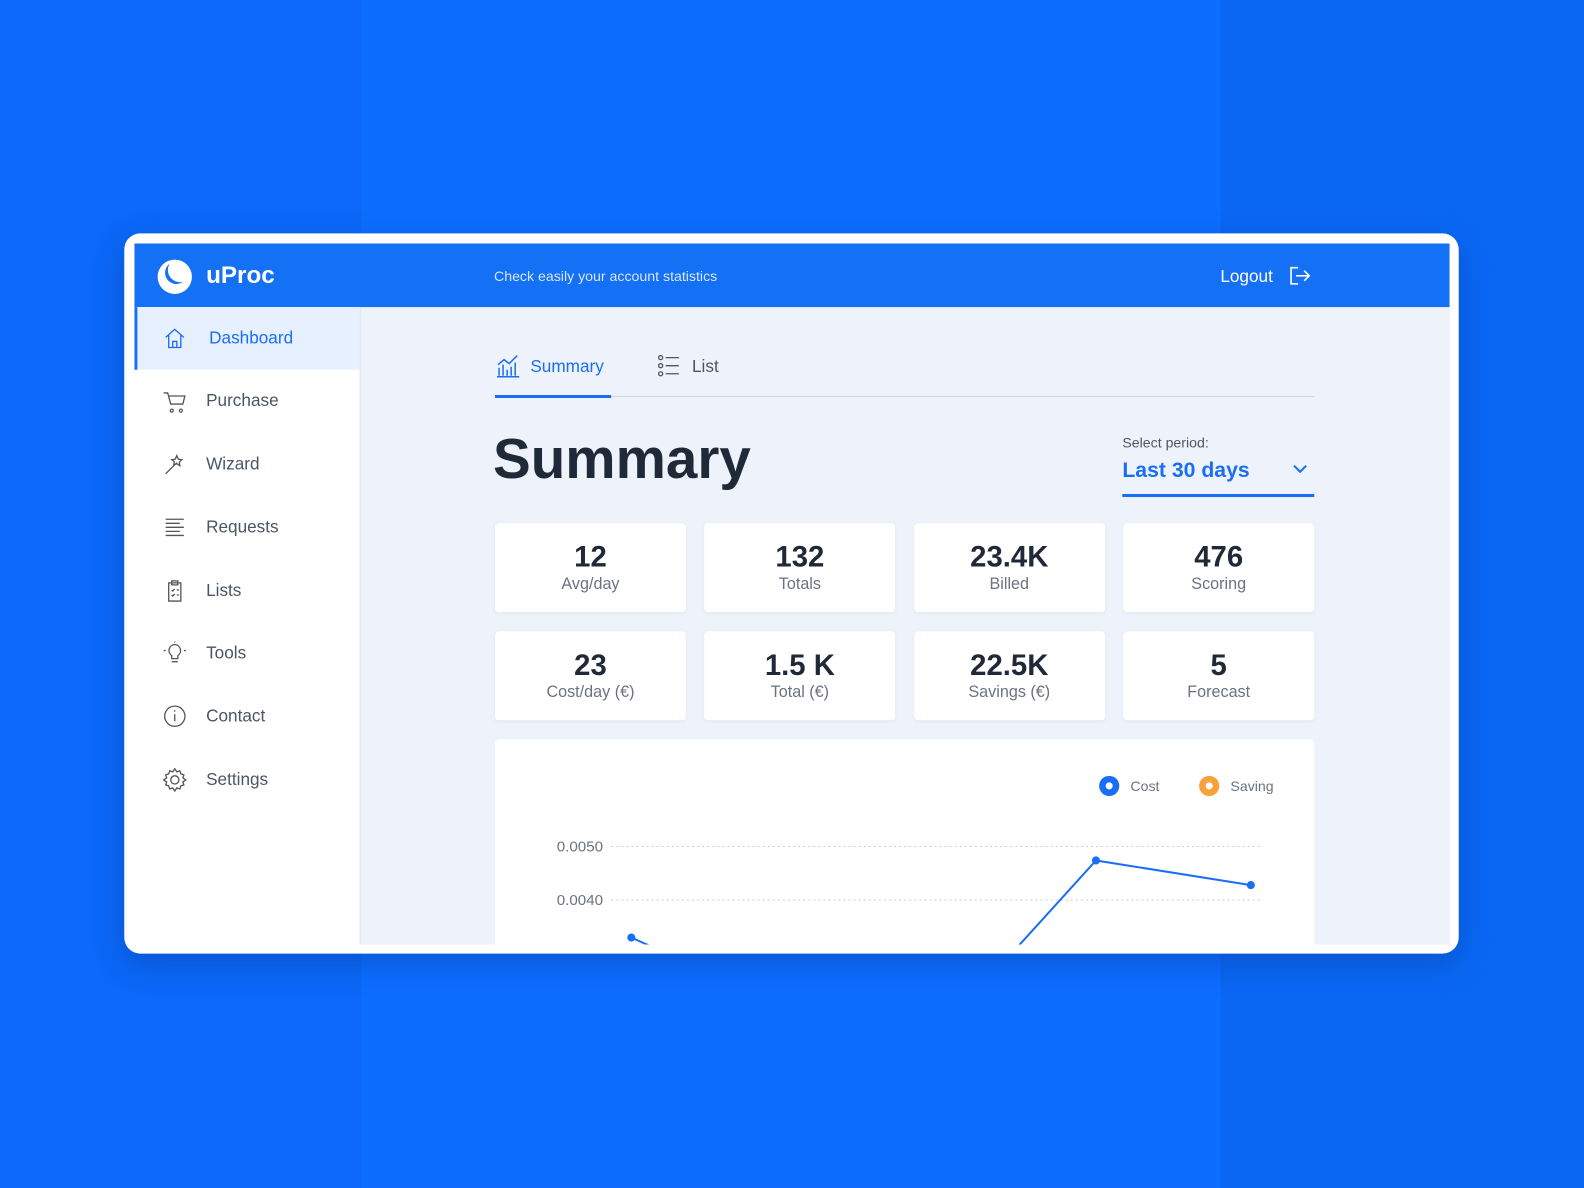 The width and height of the screenshot is (1584, 1188). Describe the element at coordinates (553, 396) in the screenshot. I see `tab-indicator` at that location.